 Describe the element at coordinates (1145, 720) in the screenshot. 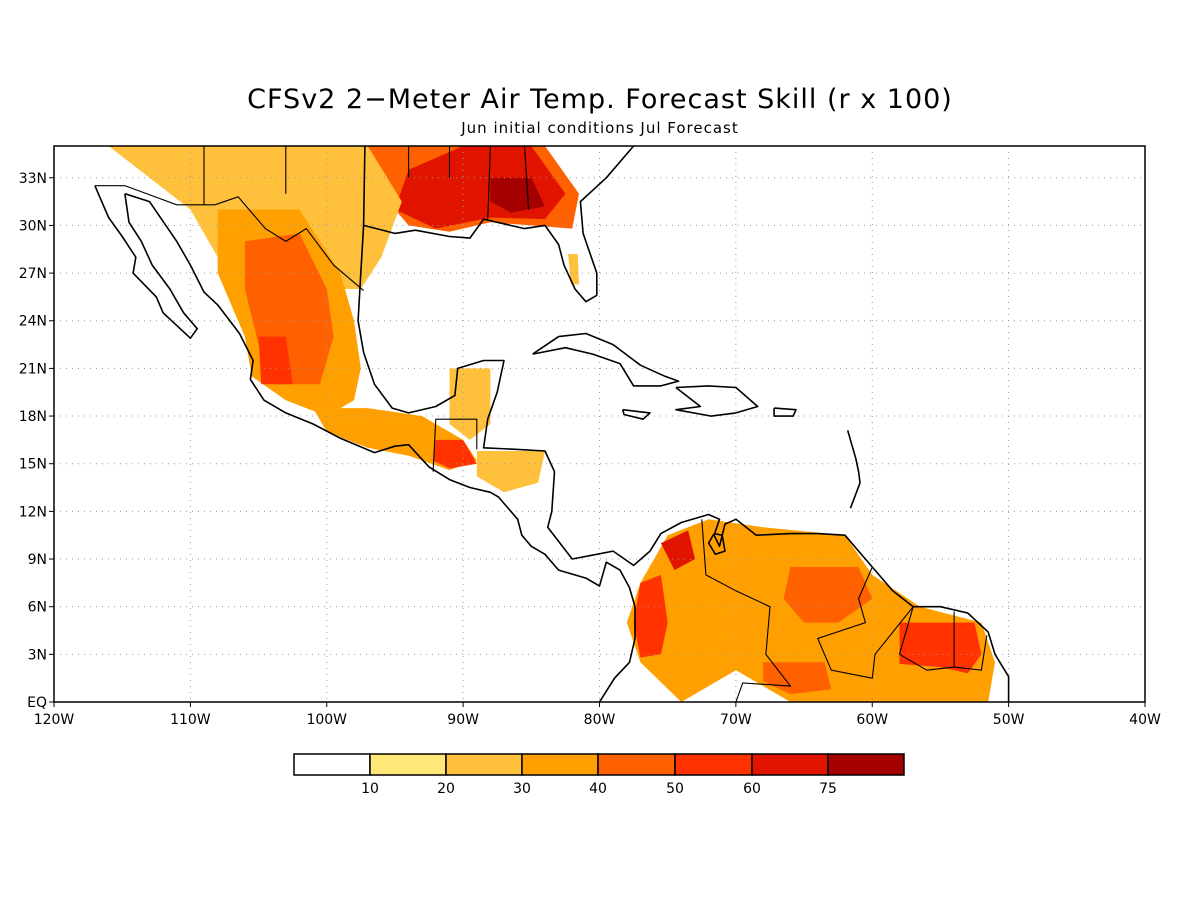

I see `x-tick-label: 40W` at that location.